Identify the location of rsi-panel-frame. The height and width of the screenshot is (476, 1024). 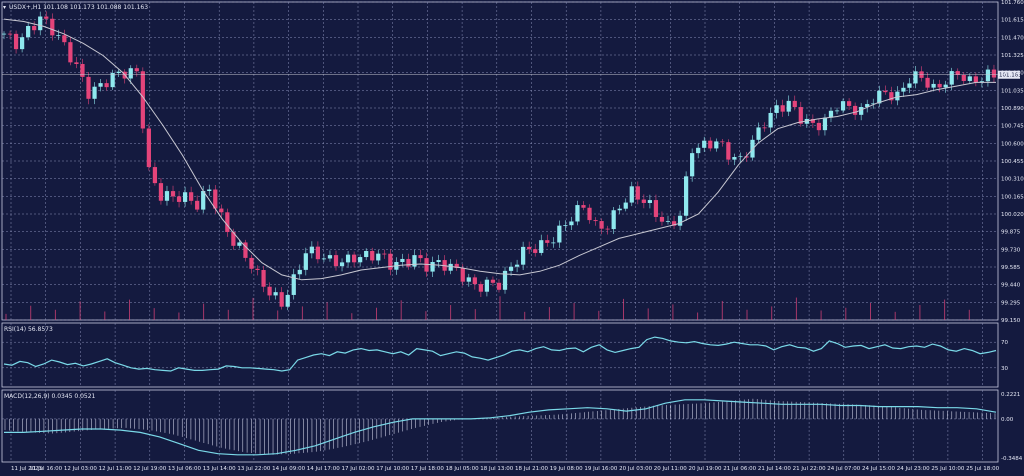
(500, 355).